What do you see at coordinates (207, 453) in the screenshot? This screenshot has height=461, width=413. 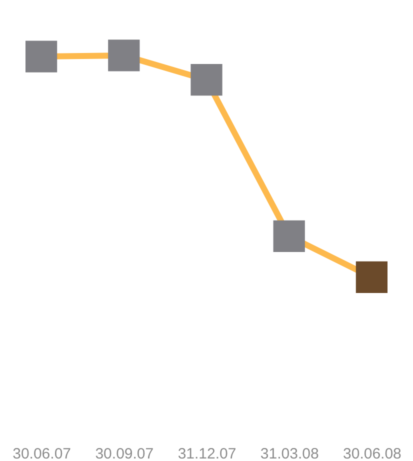 I see `x-tick-label: 31.12.07` at bounding box center [207, 453].